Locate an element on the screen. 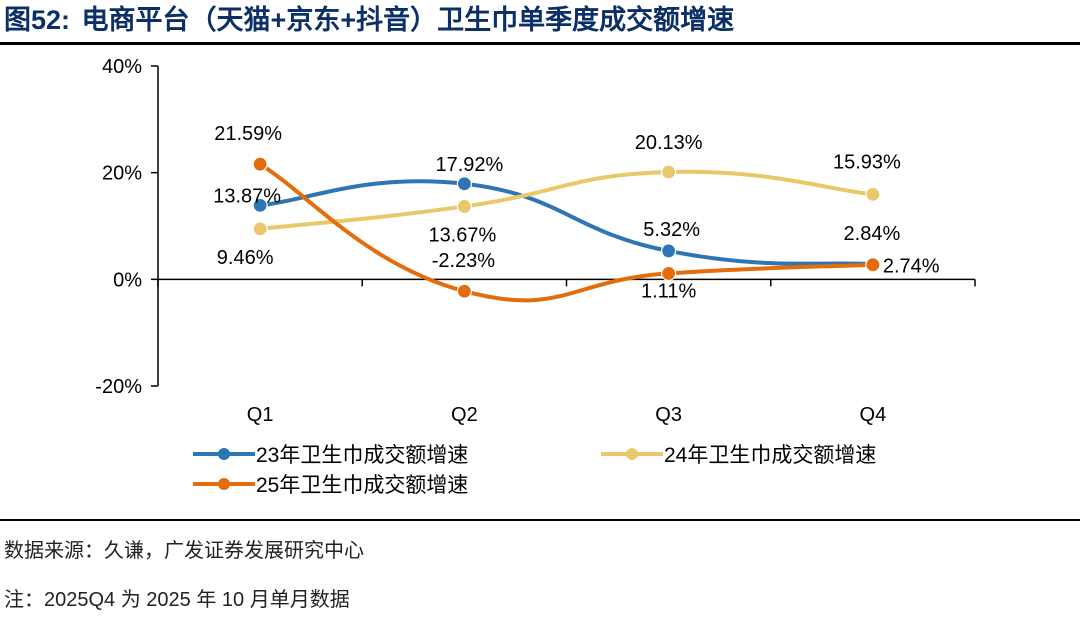 The image size is (1080, 619). y-tick-label: -20% is located at coordinates (118, 387).